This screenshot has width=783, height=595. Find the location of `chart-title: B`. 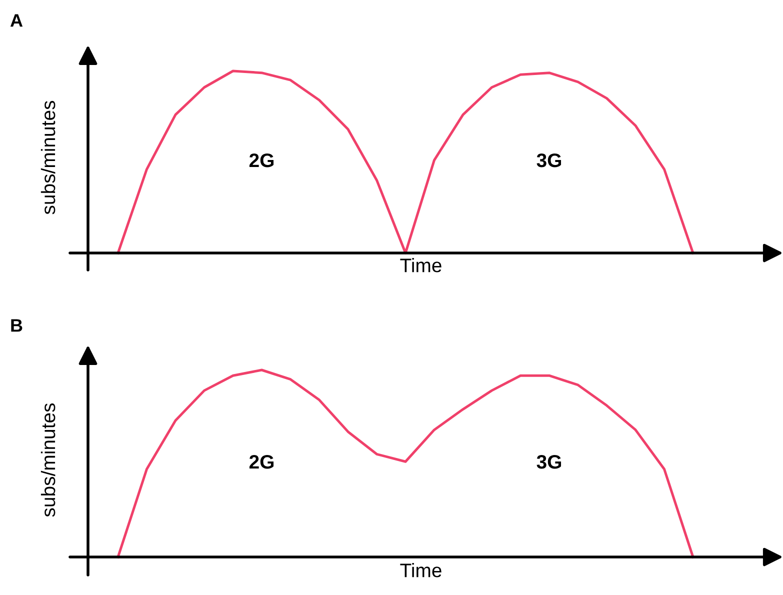

chart-title: B is located at coordinates (16, 325).